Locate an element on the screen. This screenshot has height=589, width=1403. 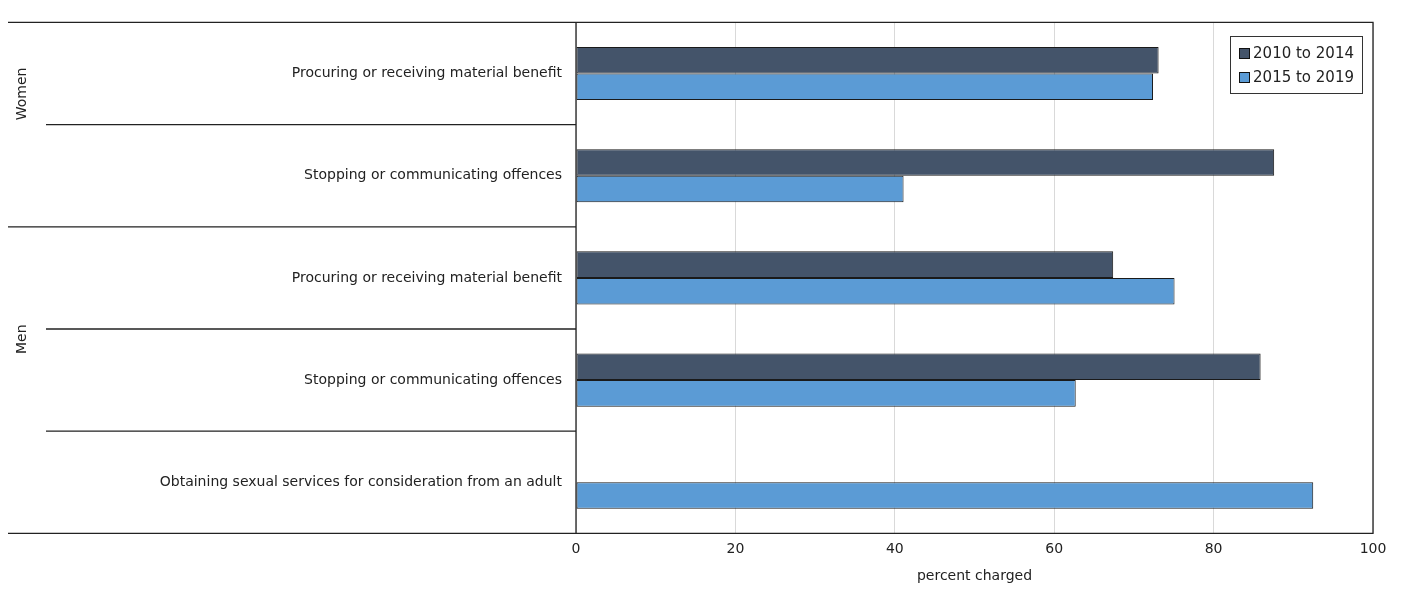
x-tick-label: 20 is located at coordinates (735, 548).